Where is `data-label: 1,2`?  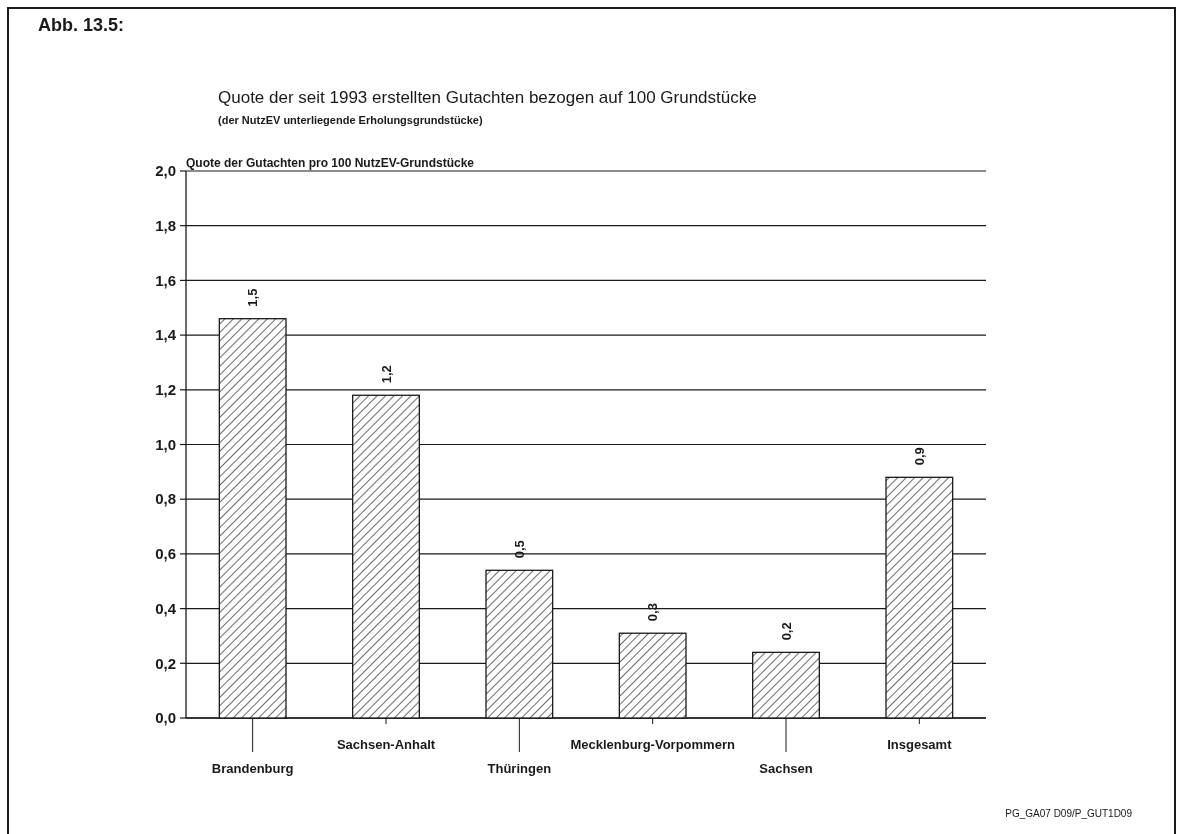 data-label: 1,2 is located at coordinates (386, 374).